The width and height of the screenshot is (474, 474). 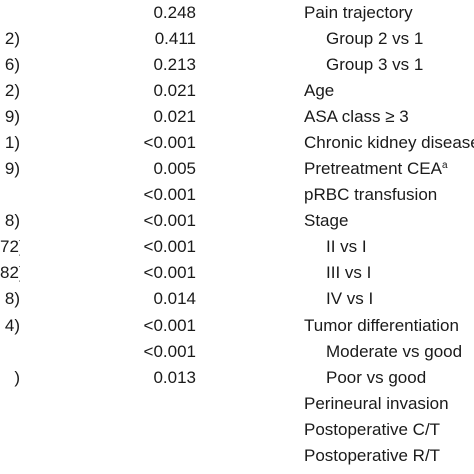 What do you see at coordinates (237, 143) in the screenshot?
I see `table-row: 1) <0.001 Chronic kidney disease` at bounding box center [237, 143].